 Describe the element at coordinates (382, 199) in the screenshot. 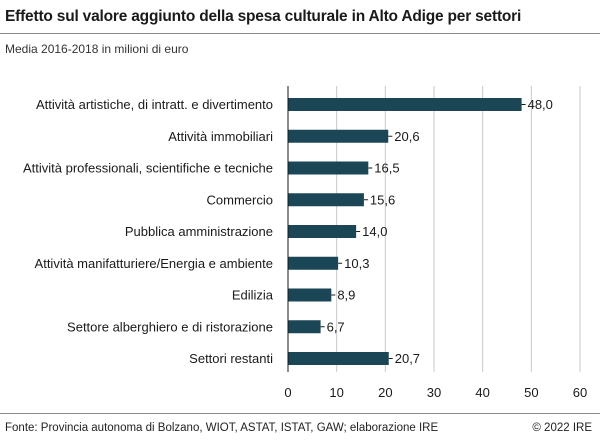

I see `value-label: 15,6` at that location.